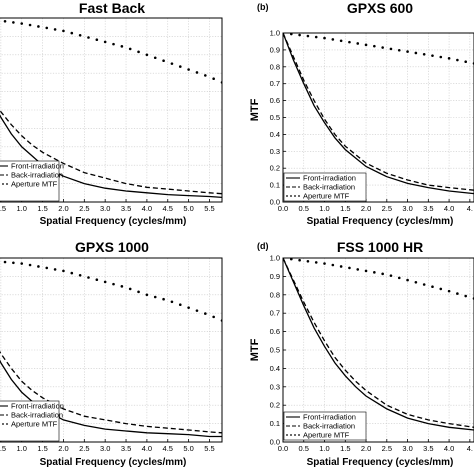 The width and height of the screenshot is (474, 474). I want to click on y-tick-label: 0.9, so click(275, 276).